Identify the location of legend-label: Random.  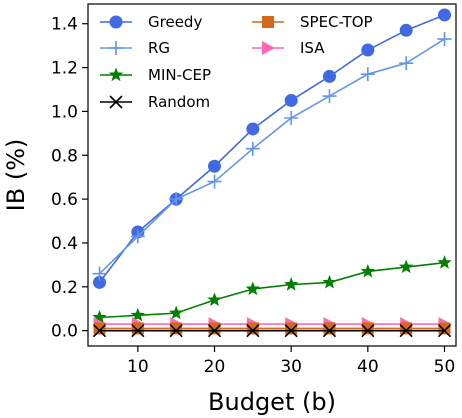
(179, 102).